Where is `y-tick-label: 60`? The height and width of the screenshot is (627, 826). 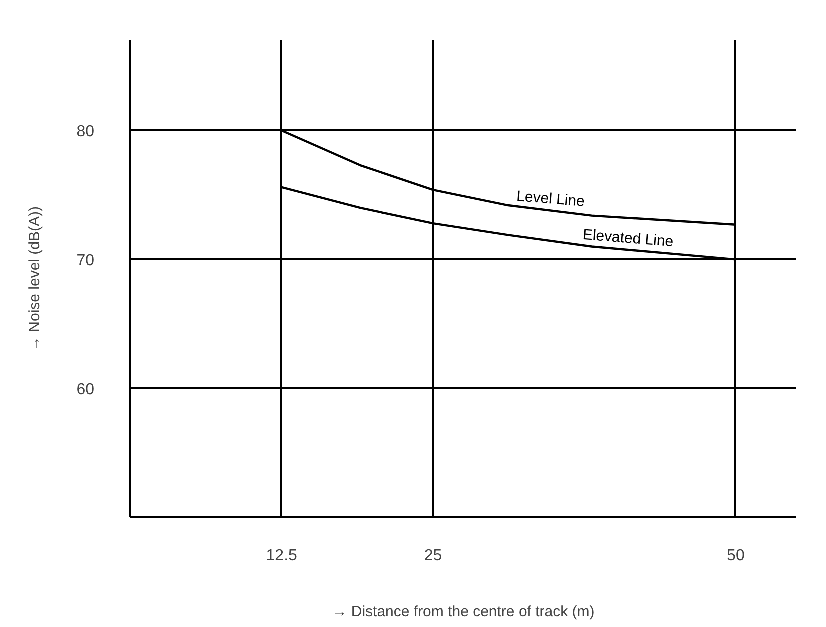
y-tick-label: 60 is located at coordinates (85, 390).